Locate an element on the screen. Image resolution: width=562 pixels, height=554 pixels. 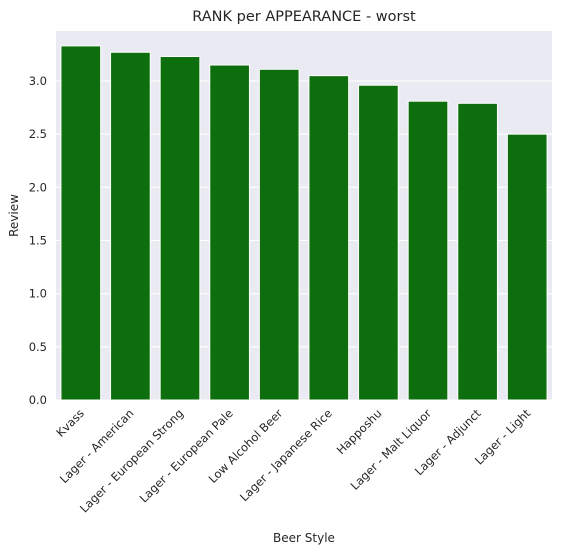
x-tick-label: Happoshu is located at coordinates (359, 431).